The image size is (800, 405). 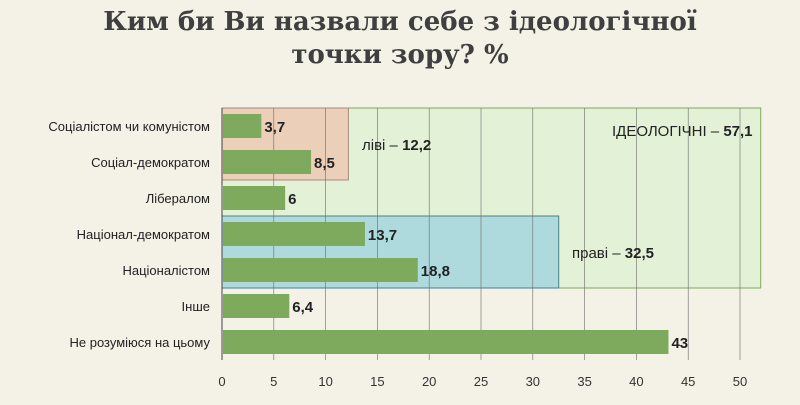 What do you see at coordinates (150, 162) in the screenshot?
I see `category-label: Соціал-демократом` at bounding box center [150, 162].